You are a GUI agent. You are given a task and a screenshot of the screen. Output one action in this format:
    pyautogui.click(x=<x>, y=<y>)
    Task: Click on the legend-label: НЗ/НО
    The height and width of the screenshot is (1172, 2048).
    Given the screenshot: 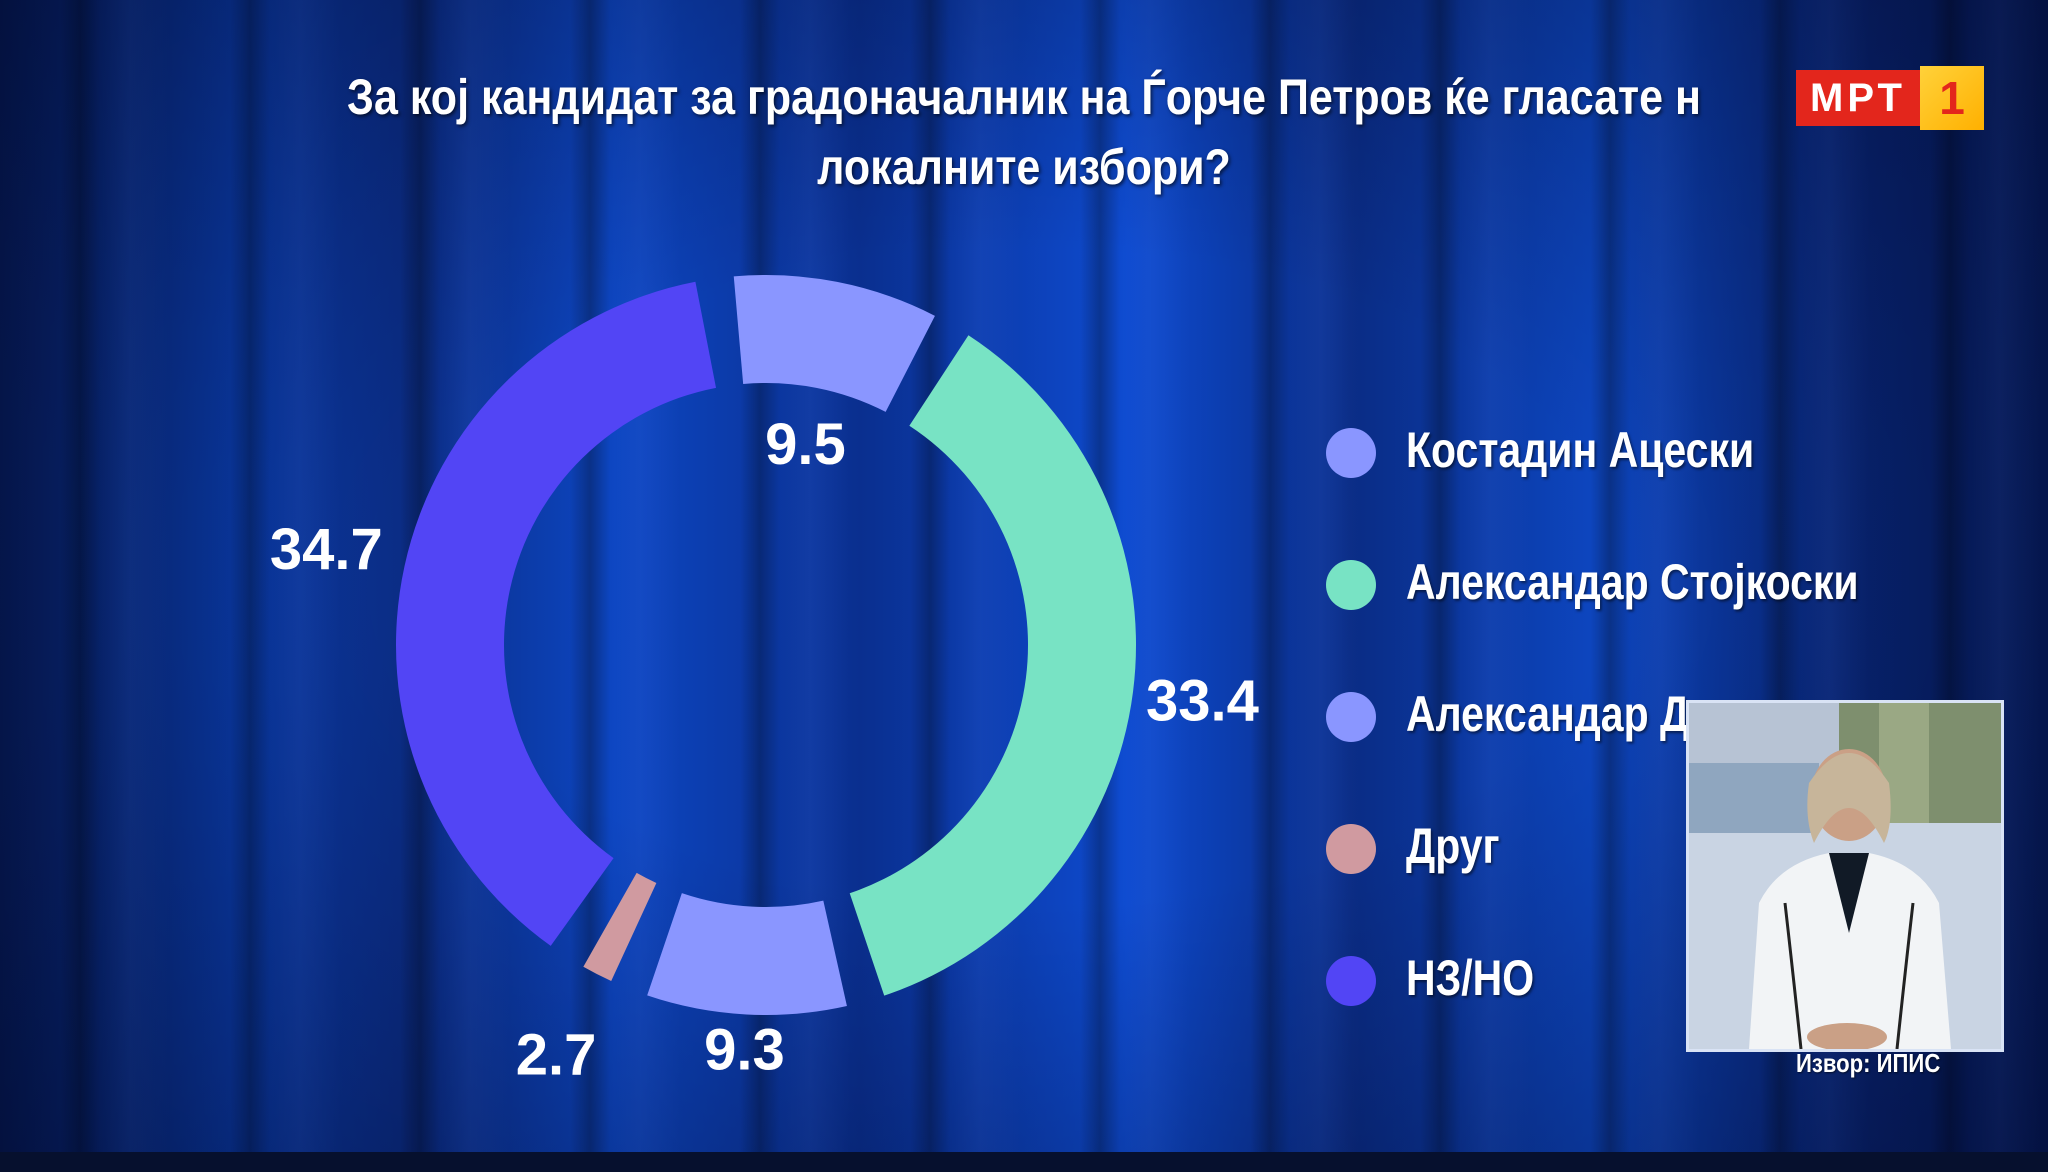 What is the action you would take?
    pyautogui.click(x=1470, y=978)
    